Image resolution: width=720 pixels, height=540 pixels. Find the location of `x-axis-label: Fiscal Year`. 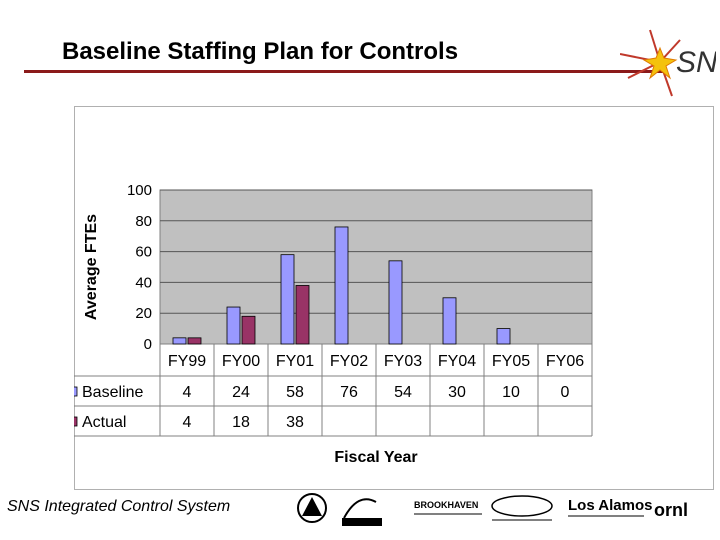

x-axis-label: Fiscal Year is located at coordinates (375, 457).